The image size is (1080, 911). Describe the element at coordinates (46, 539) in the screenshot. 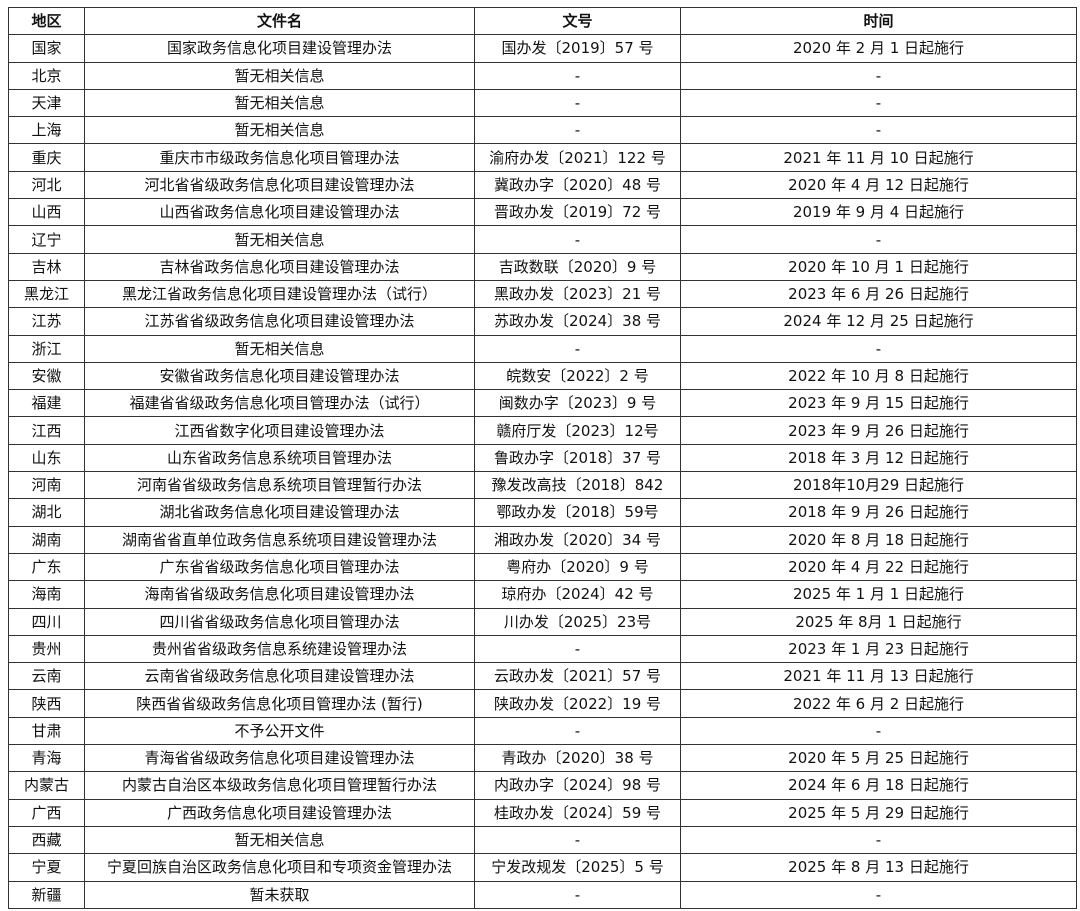

I see `cell-region: 湖南` at that location.